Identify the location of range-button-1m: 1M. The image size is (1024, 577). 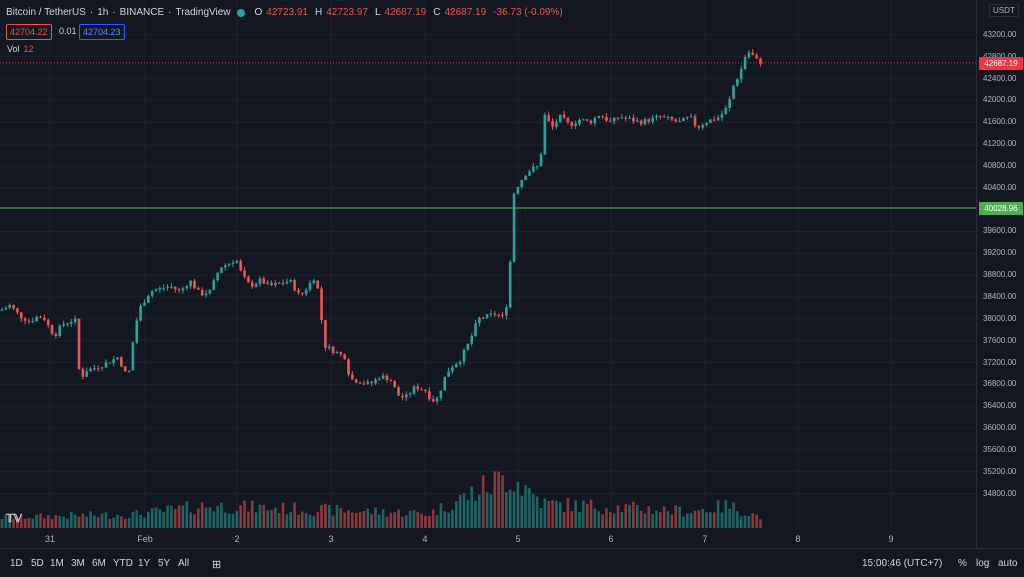
(57, 563).